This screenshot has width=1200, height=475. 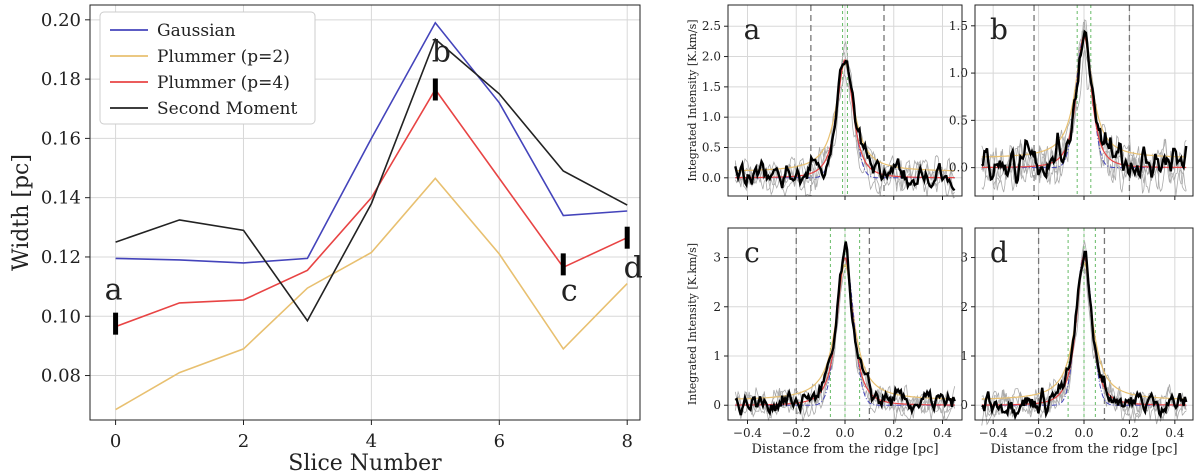 What do you see at coordinates (61, 376) in the screenshot?
I see `y-tick-label: 0.08` at bounding box center [61, 376].